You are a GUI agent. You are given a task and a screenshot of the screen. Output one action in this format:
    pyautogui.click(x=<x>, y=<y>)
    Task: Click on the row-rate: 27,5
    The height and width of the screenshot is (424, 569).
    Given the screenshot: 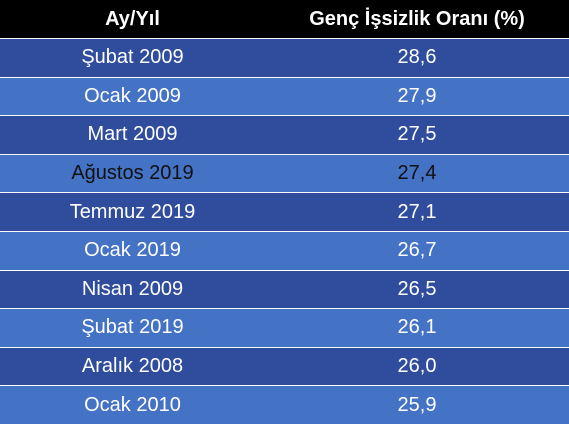 What is the action you would take?
    pyautogui.click(x=417, y=134)
    